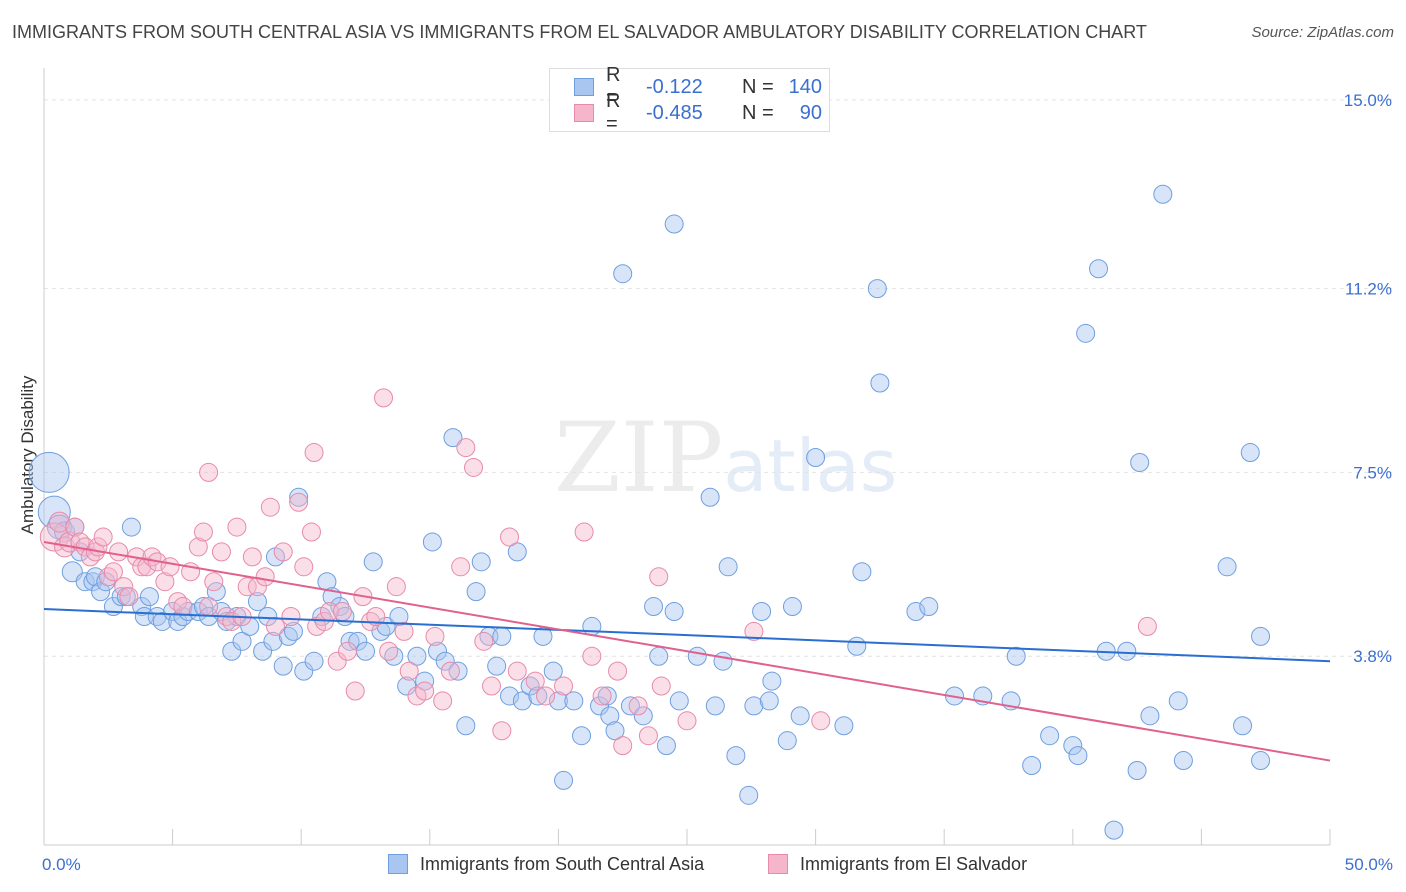 This screenshot has height=892, width=1406. I want to click on legend-r-value: -0.485, so click(674, 112).